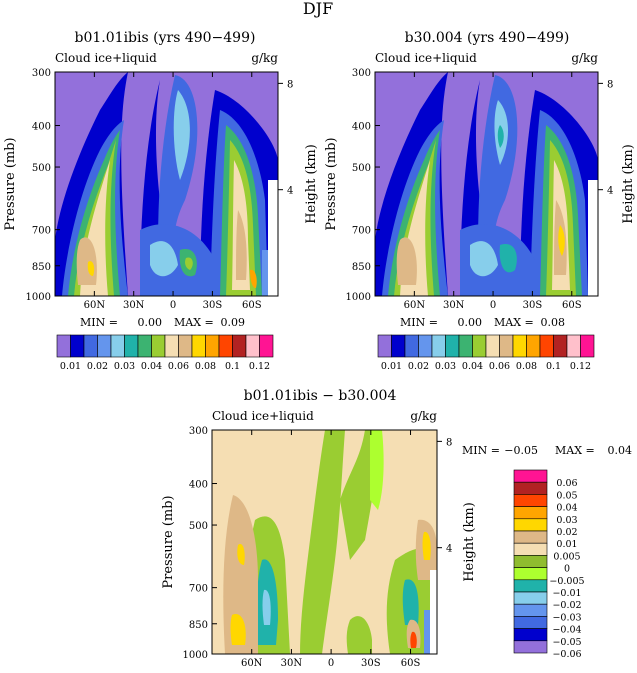 The width and height of the screenshot is (637, 673). I want to click on colorbar-label: −0.01, so click(566, 593).